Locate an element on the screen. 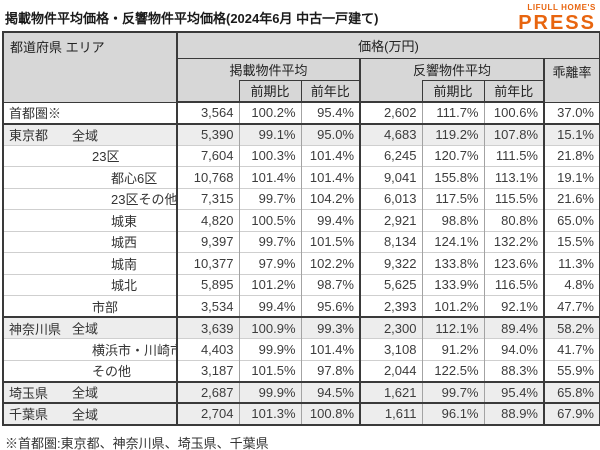  logo-line2: PRESS is located at coordinates (557, 23).